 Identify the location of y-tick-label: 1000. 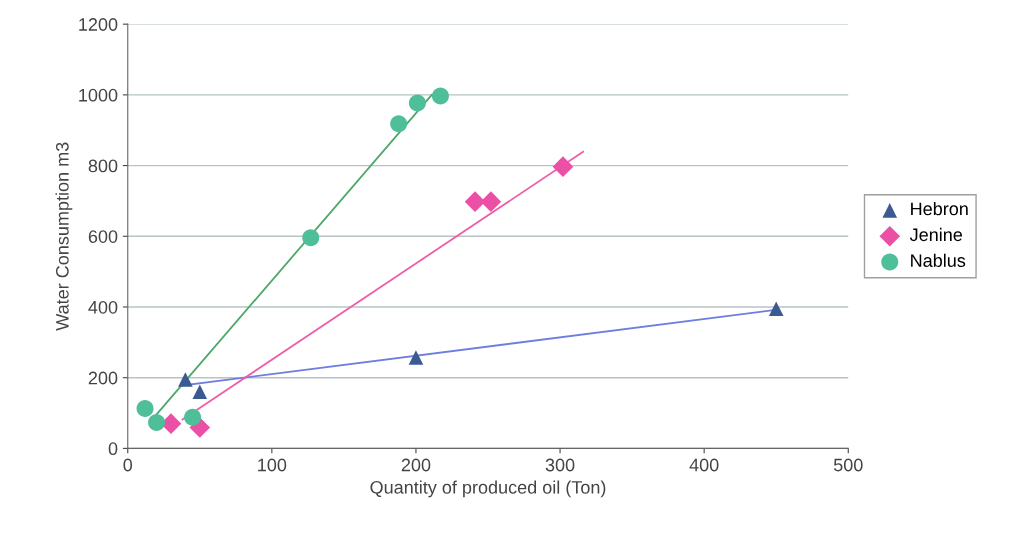
(98, 95).